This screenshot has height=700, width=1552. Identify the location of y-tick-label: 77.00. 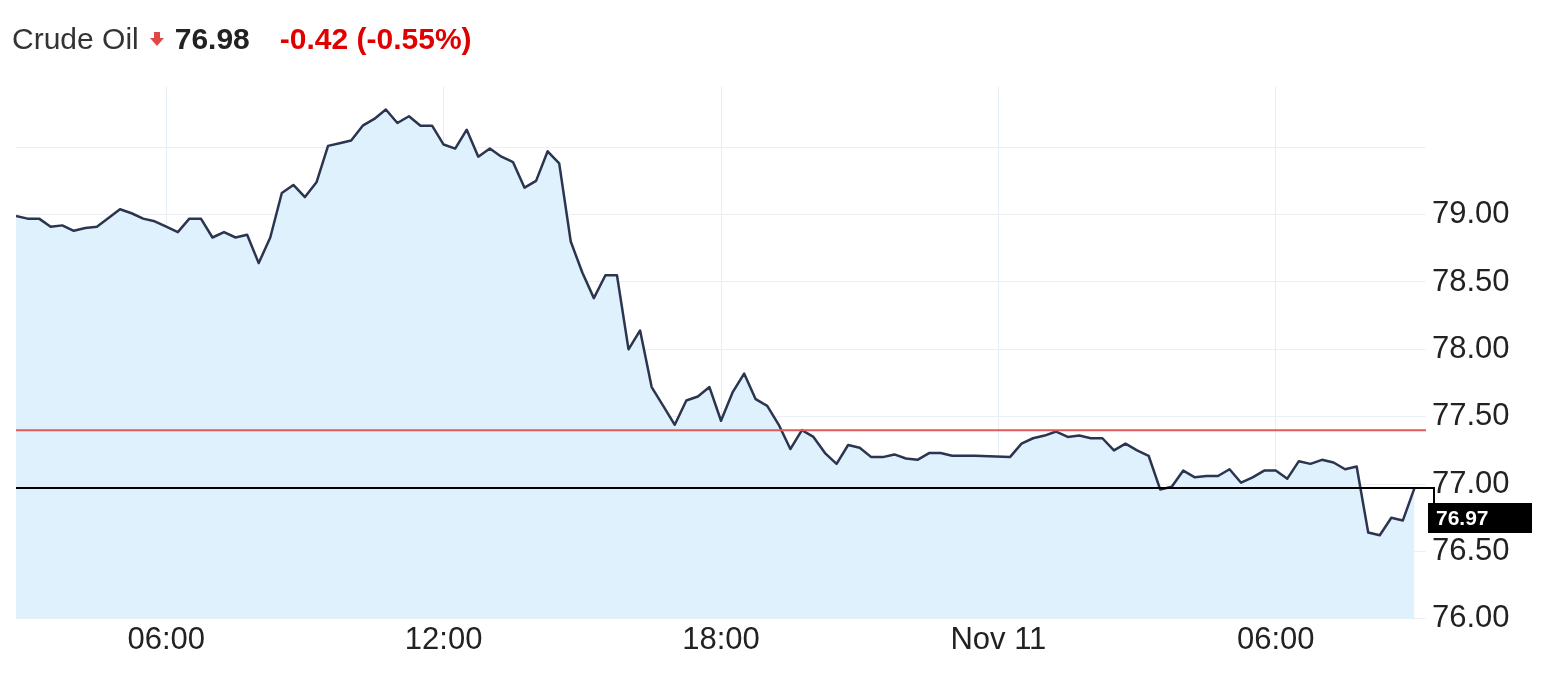
(1471, 482).